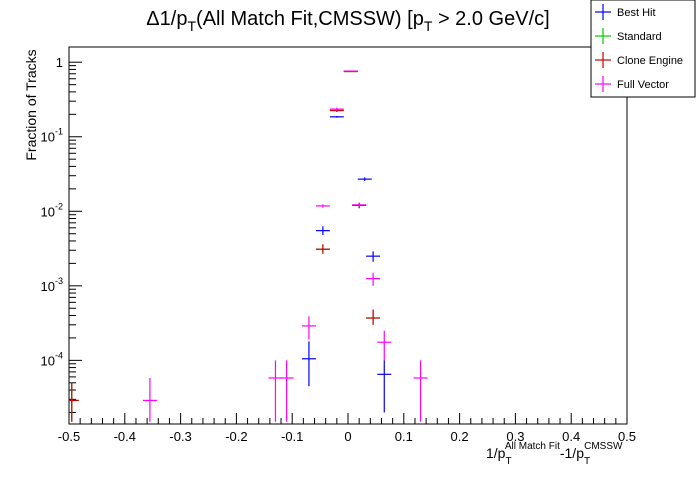 The width and height of the screenshot is (696, 477). What do you see at coordinates (292, 436) in the screenshot?
I see `x-tick-label: -0.1` at bounding box center [292, 436].